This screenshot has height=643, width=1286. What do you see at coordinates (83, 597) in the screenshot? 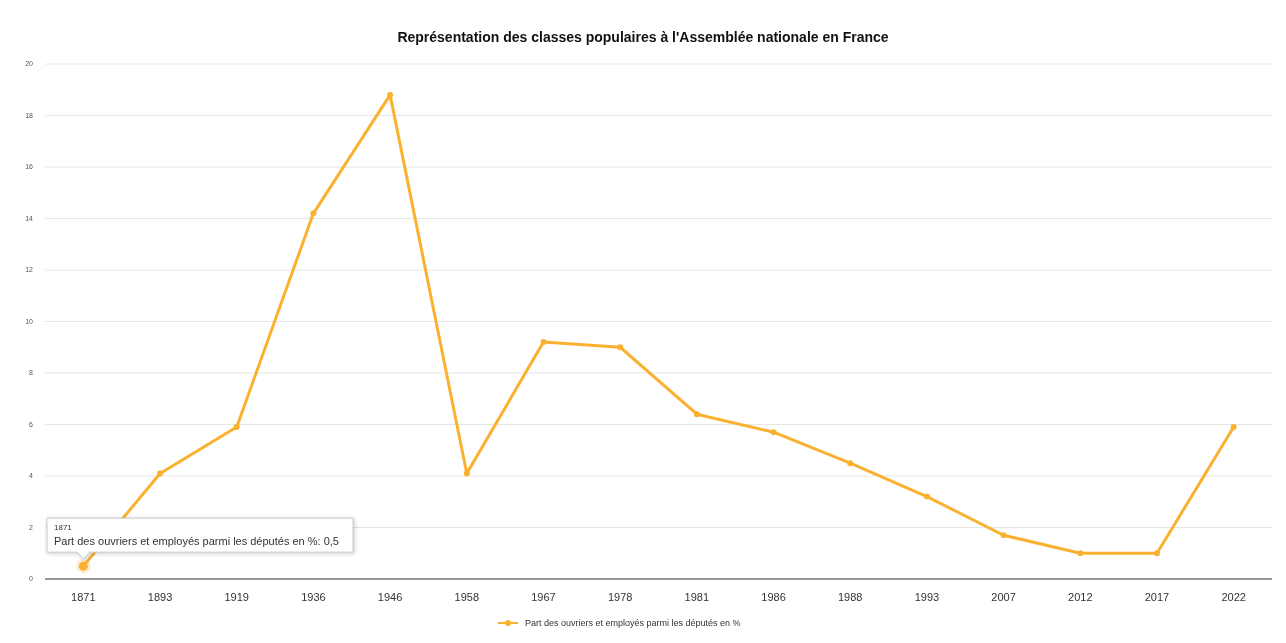
I see `x-tick-label: 1871` at bounding box center [83, 597].